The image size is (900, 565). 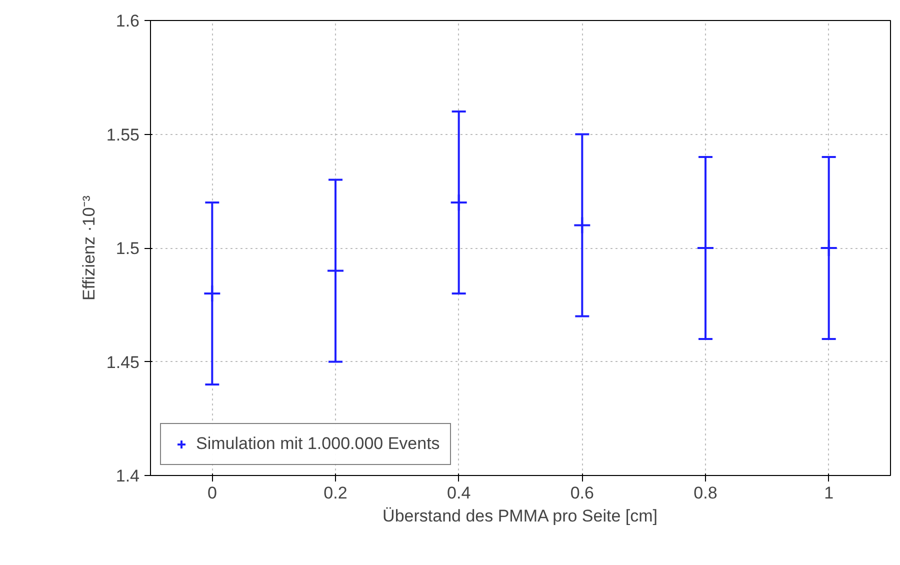 What do you see at coordinates (212, 493) in the screenshot?
I see `x-tick-label: 0` at bounding box center [212, 493].